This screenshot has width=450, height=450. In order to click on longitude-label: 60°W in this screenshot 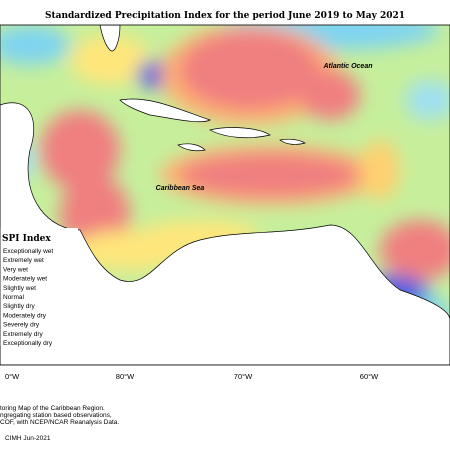, I will do `click(369, 376)`.